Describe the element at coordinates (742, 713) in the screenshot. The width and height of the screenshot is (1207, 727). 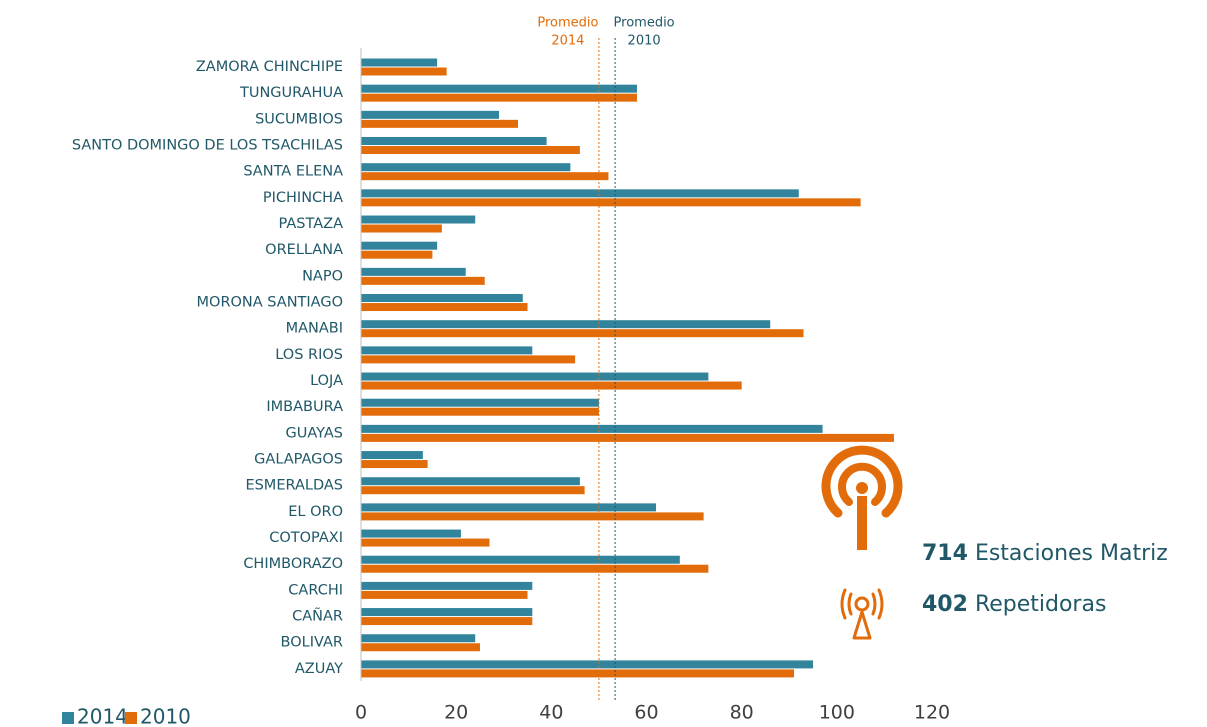
I see `x-tick-label: 80` at that location.